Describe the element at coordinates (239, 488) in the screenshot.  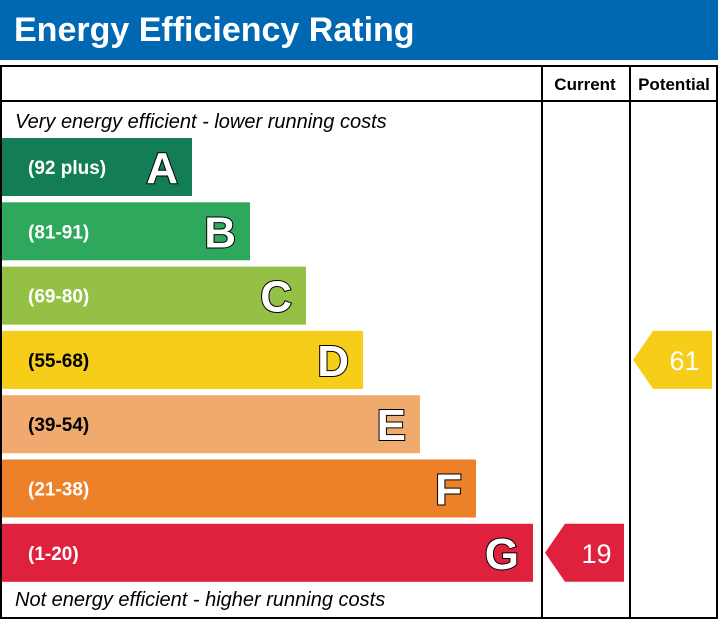
I see `band-f-bar` at that location.